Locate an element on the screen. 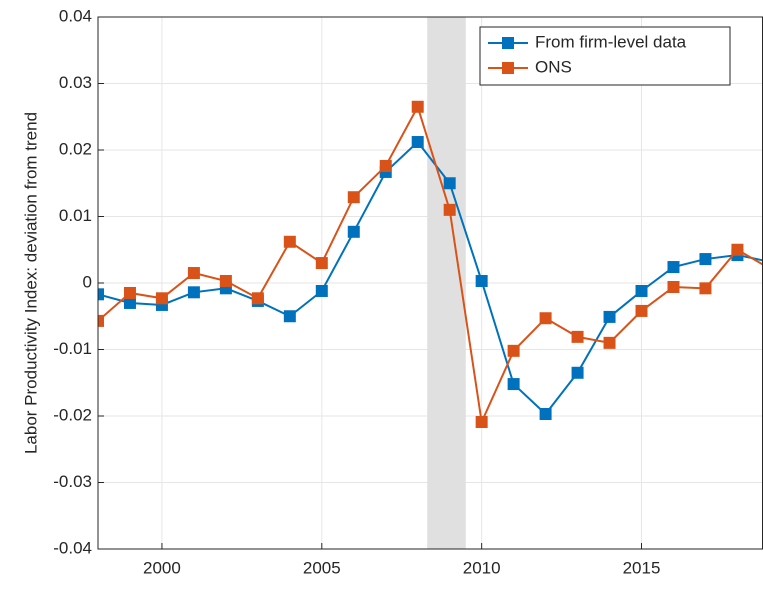  y-tick-label: 0 is located at coordinates (87, 281).